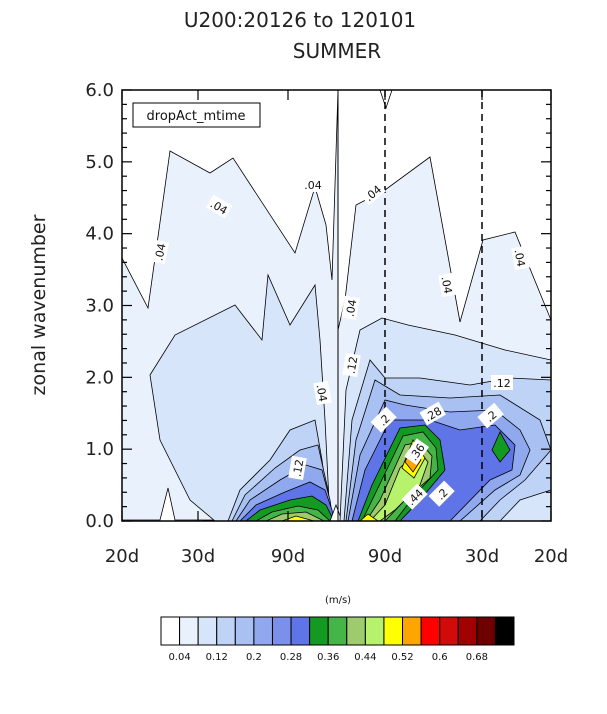 The height and width of the screenshot is (714, 607). I want to click on colorbar-label: 0.52, so click(402, 657).